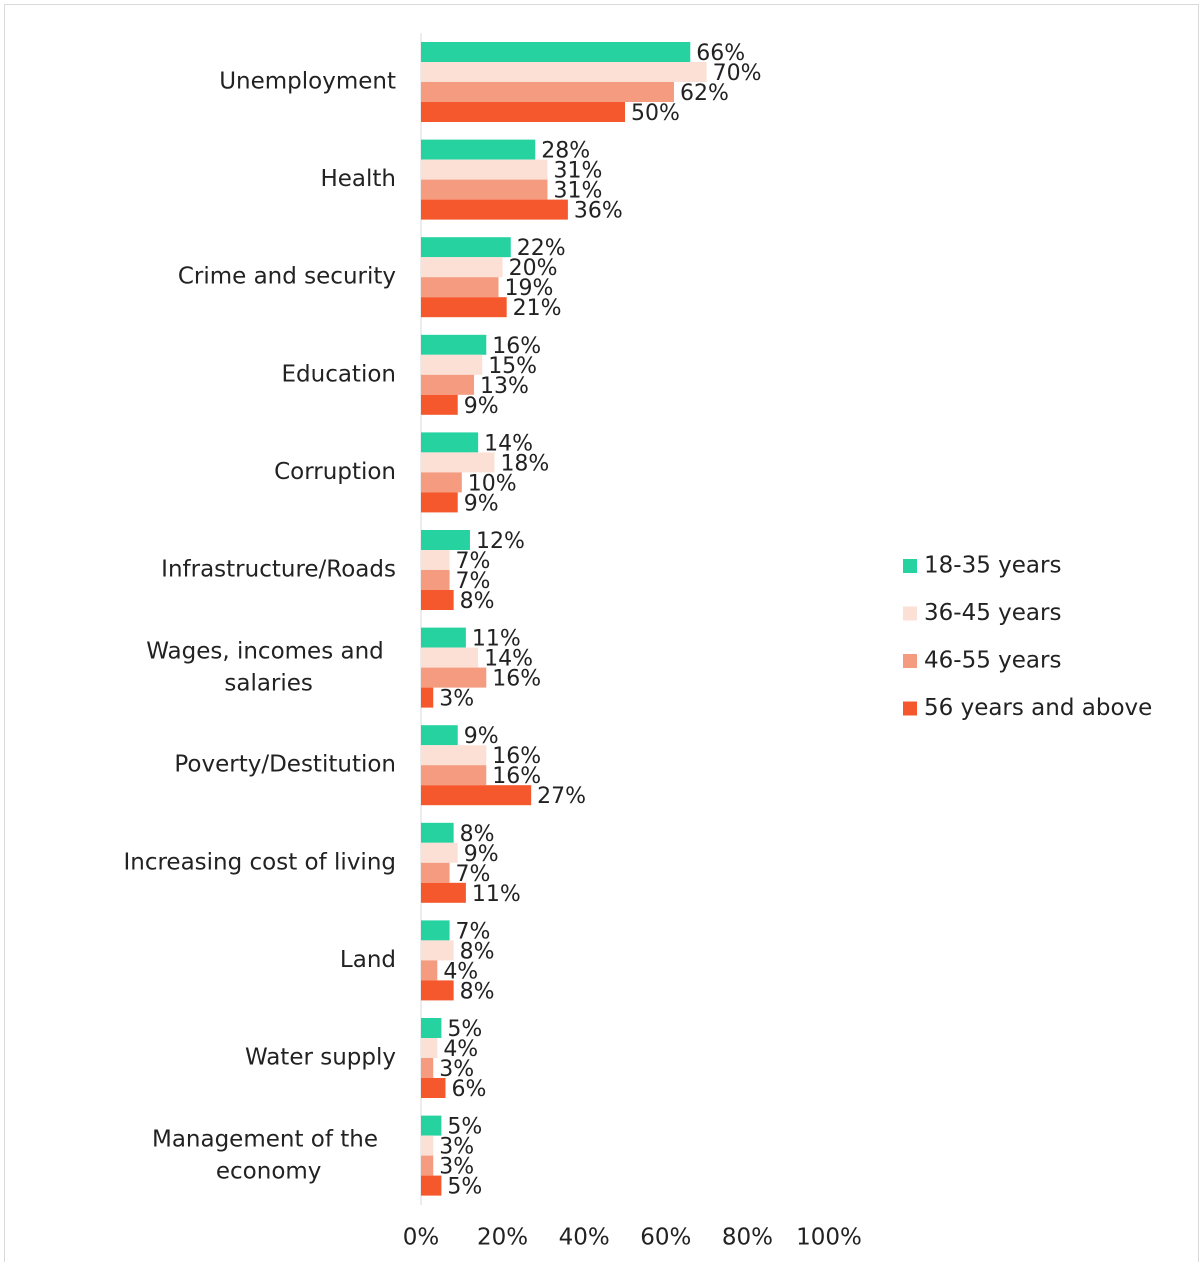  I want to click on y-tick-label: Corruption, so click(335, 472).